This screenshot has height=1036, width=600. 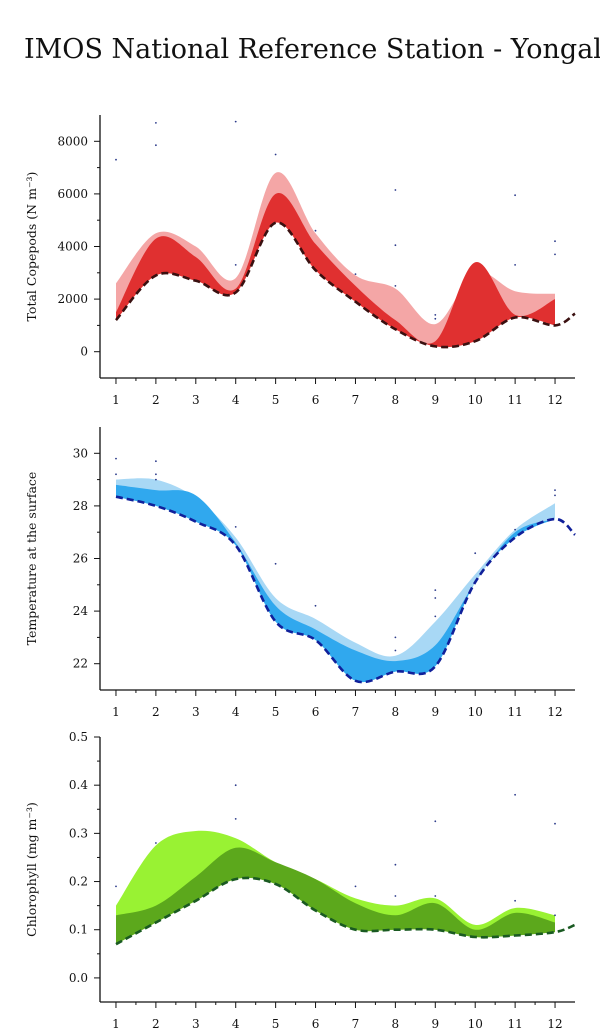 I want to click on copepods-trend-line, so click(x=345, y=285).